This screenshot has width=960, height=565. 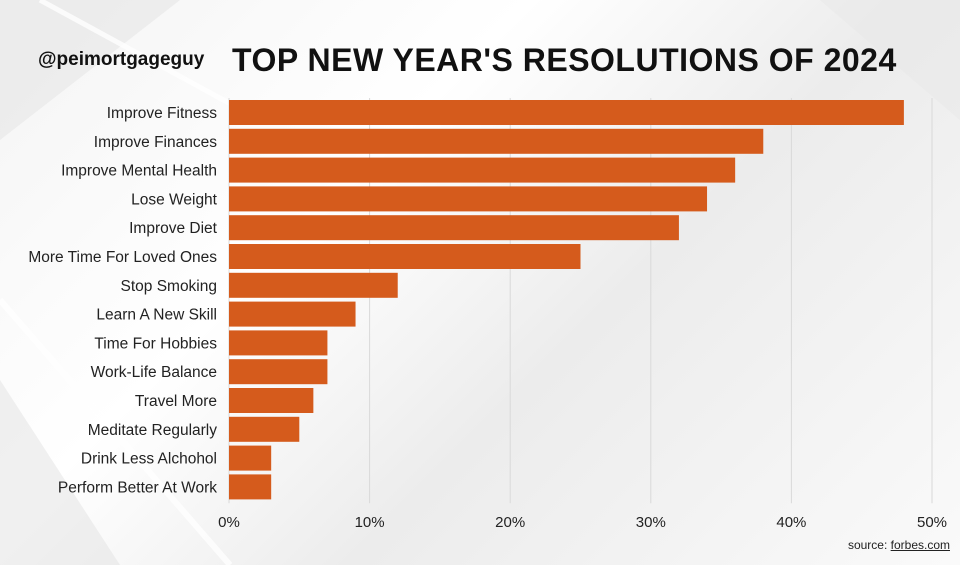 What do you see at coordinates (149, 459) in the screenshot?
I see `category-label: Drink Less Alchohol` at bounding box center [149, 459].